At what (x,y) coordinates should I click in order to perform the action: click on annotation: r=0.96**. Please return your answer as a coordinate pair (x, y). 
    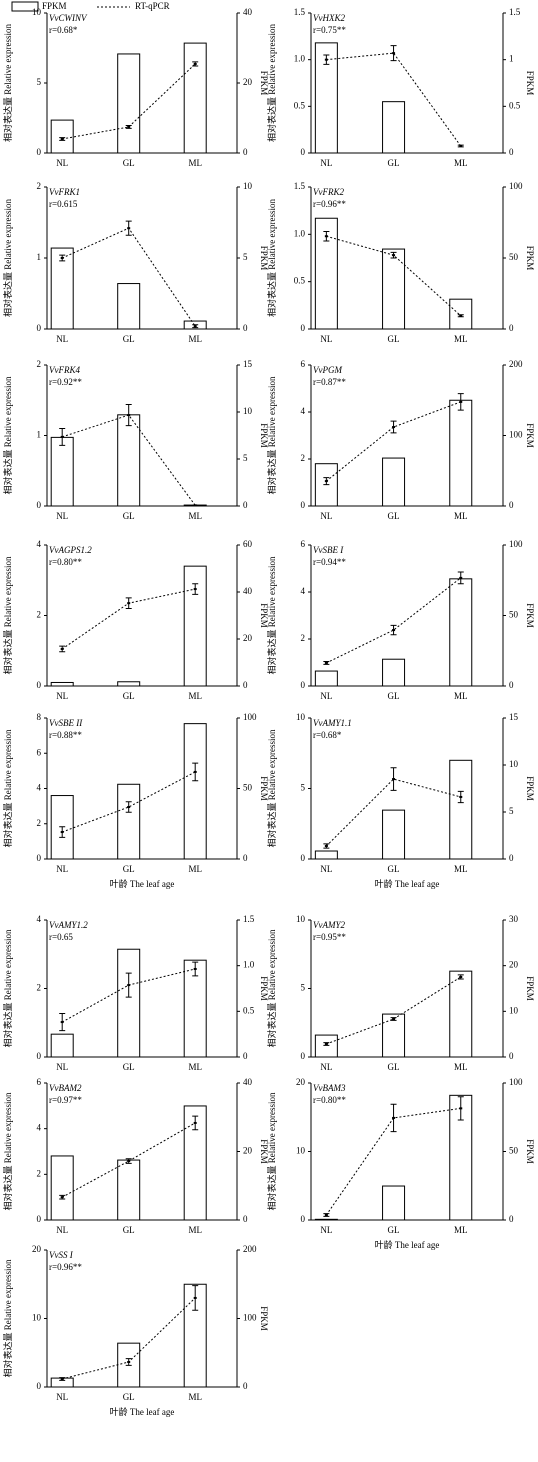
    Looking at the image, I should click on (329, 204).